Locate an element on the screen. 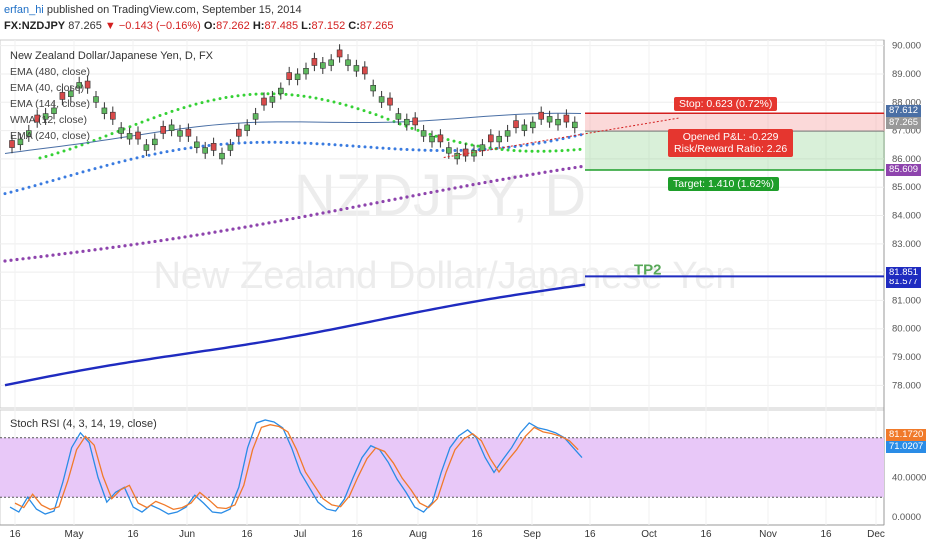 The image size is (932, 550). open-label: O: is located at coordinates (210, 26).